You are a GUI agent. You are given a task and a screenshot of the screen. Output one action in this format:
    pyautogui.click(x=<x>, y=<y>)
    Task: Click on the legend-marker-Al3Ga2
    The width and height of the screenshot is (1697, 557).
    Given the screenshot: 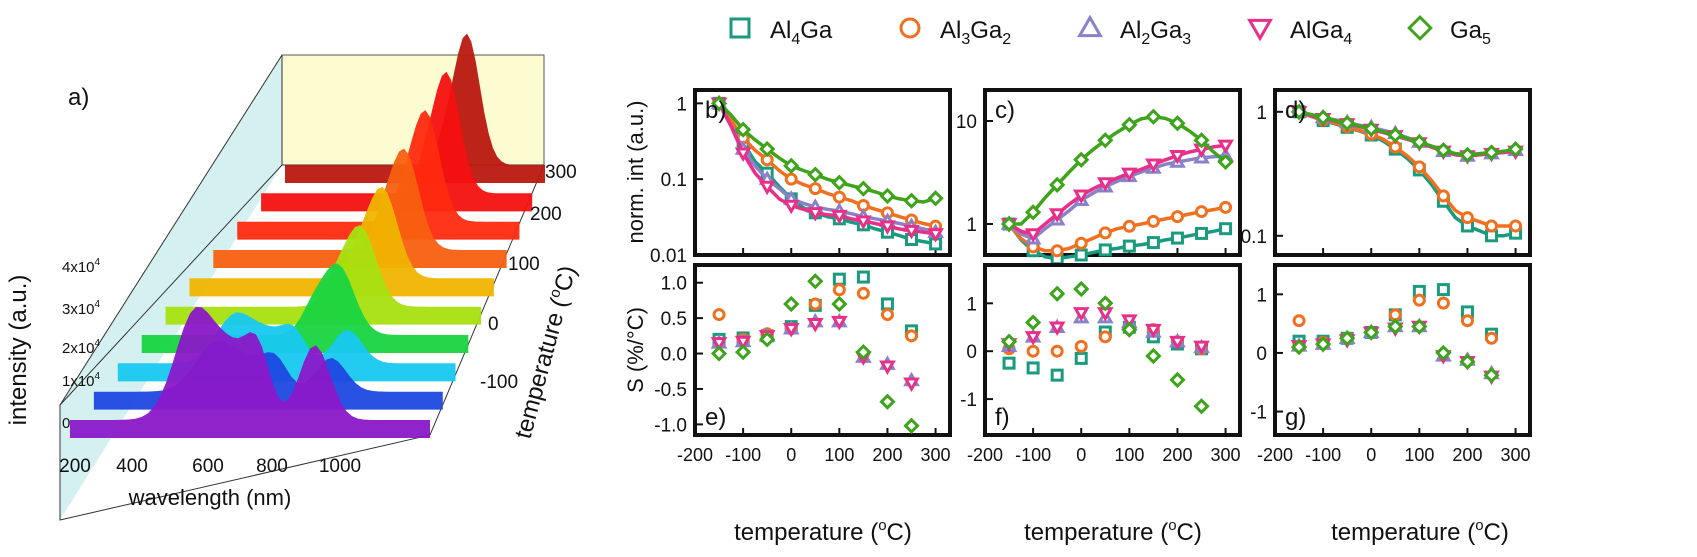 What is the action you would take?
    pyautogui.click(x=910, y=28)
    